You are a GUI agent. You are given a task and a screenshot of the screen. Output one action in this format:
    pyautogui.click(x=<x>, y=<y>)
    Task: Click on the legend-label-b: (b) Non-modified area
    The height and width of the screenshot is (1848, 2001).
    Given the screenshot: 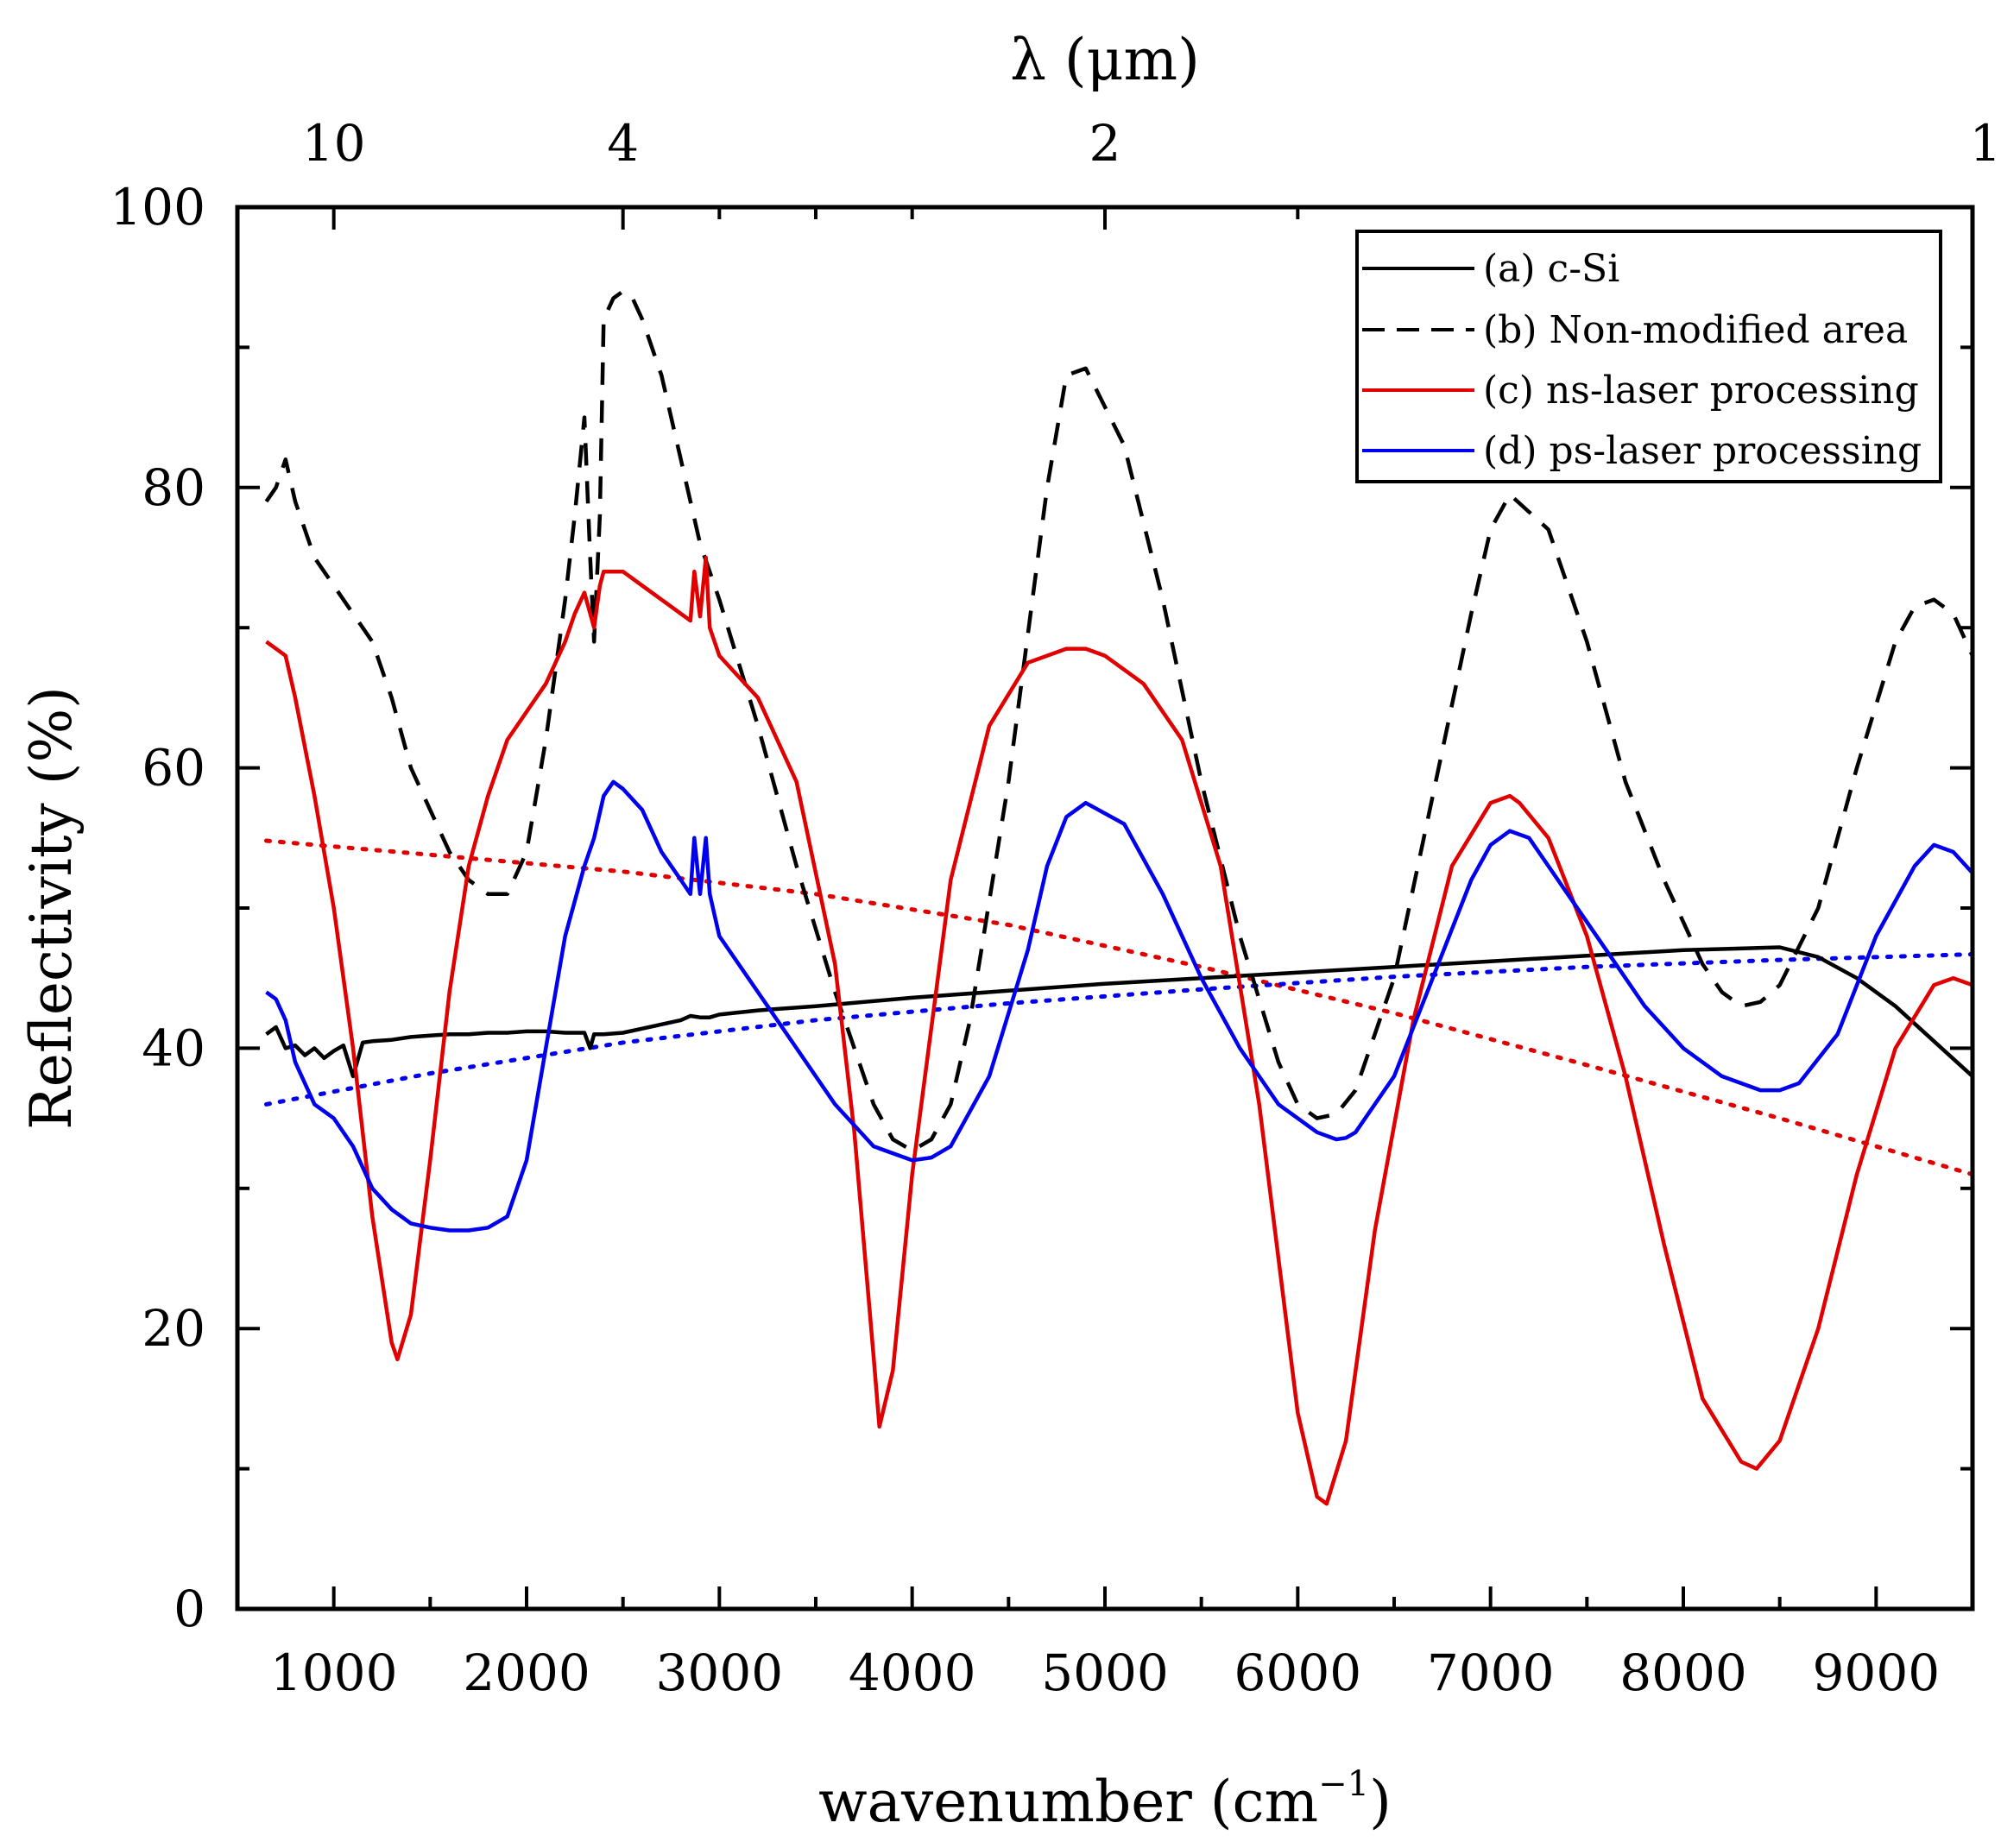 What is the action you would take?
    pyautogui.click(x=1695, y=330)
    